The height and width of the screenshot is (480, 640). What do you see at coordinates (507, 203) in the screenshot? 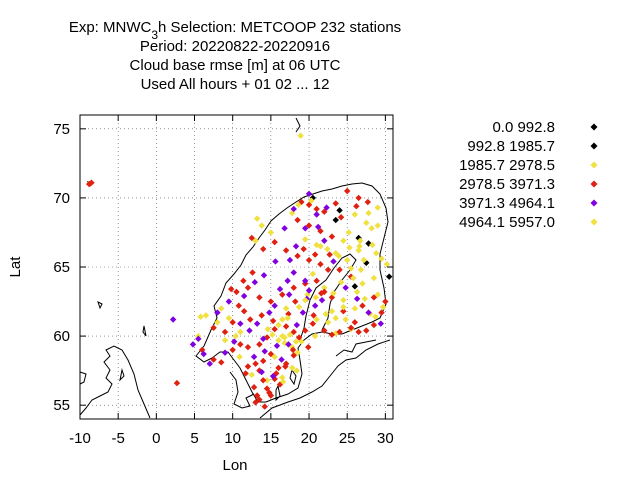
I see `legend-label: 3971.3 4964.1` at bounding box center [507, 203].